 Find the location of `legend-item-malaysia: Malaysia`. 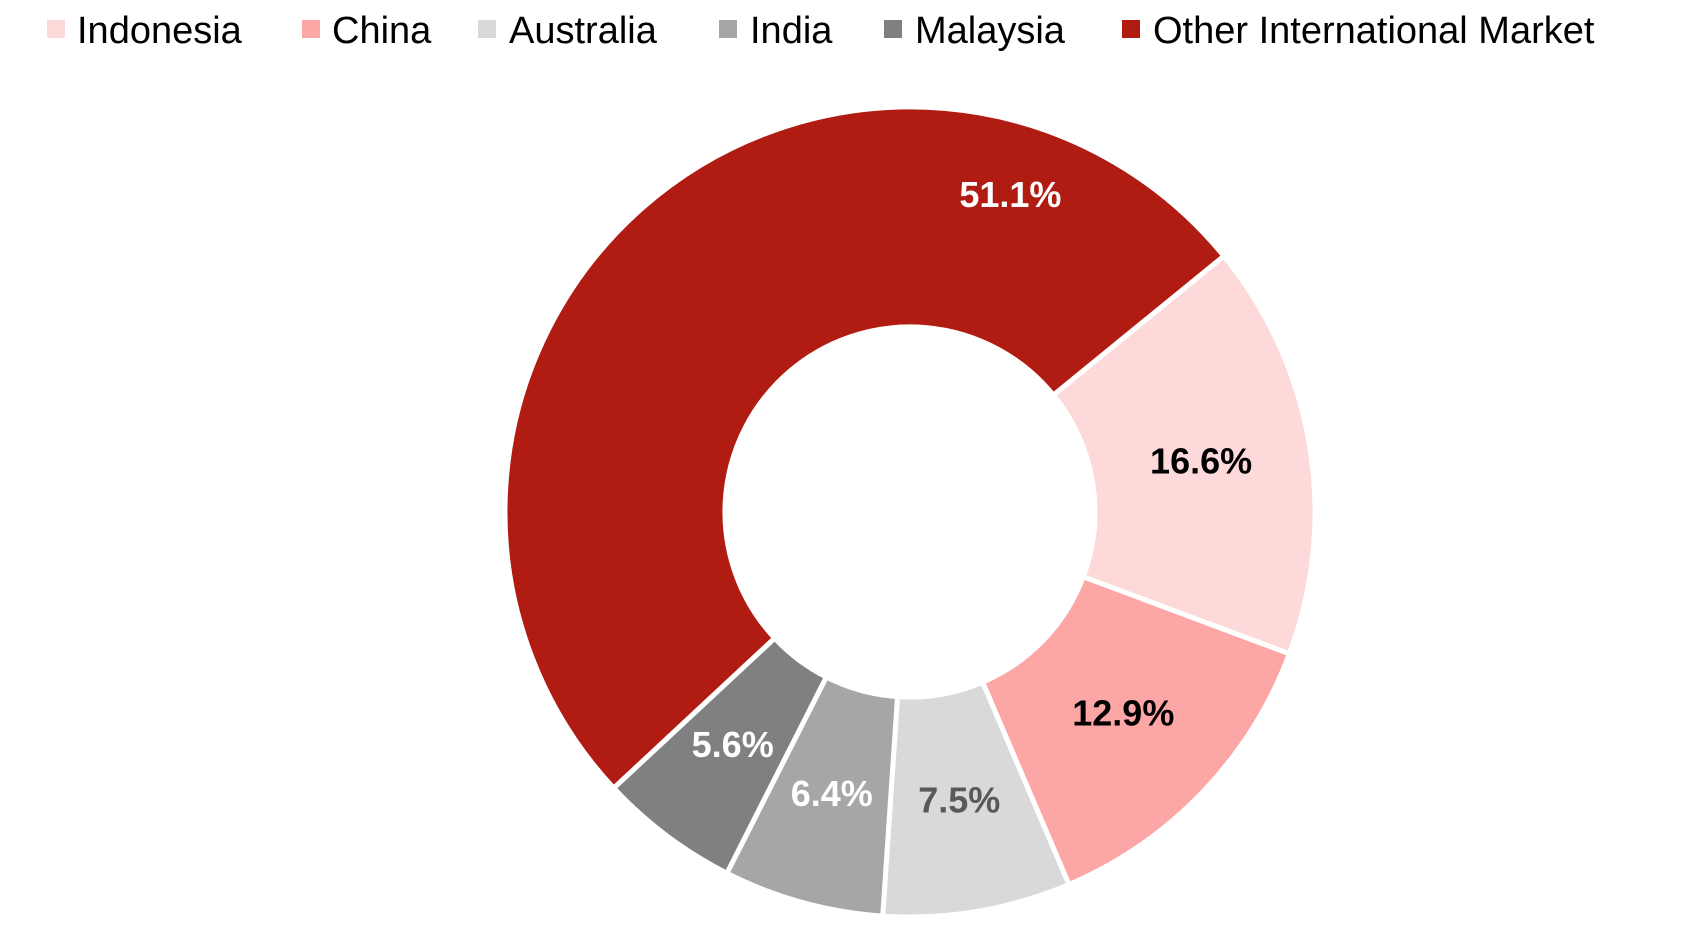

legend-item-malaysia: Malaysia is located at coordinates (975, 31).